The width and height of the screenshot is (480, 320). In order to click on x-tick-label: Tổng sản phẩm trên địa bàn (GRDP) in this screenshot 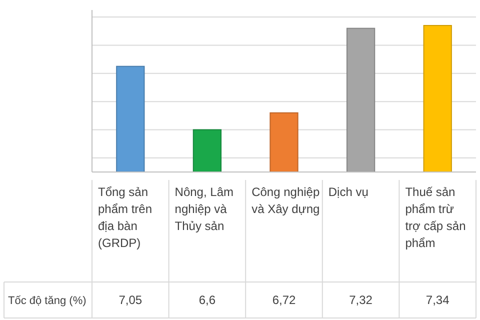, I will do `click(125, 217)`.